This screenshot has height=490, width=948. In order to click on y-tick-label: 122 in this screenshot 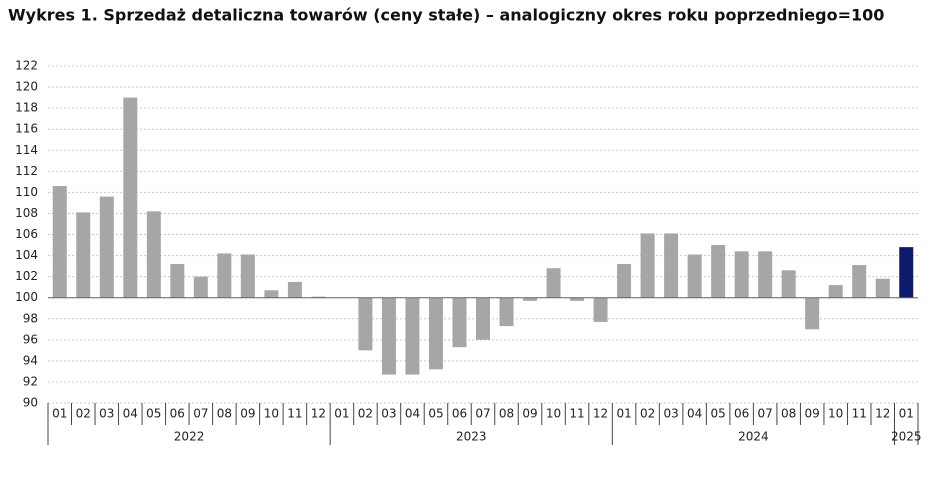, I will do `click(26, 66)`.